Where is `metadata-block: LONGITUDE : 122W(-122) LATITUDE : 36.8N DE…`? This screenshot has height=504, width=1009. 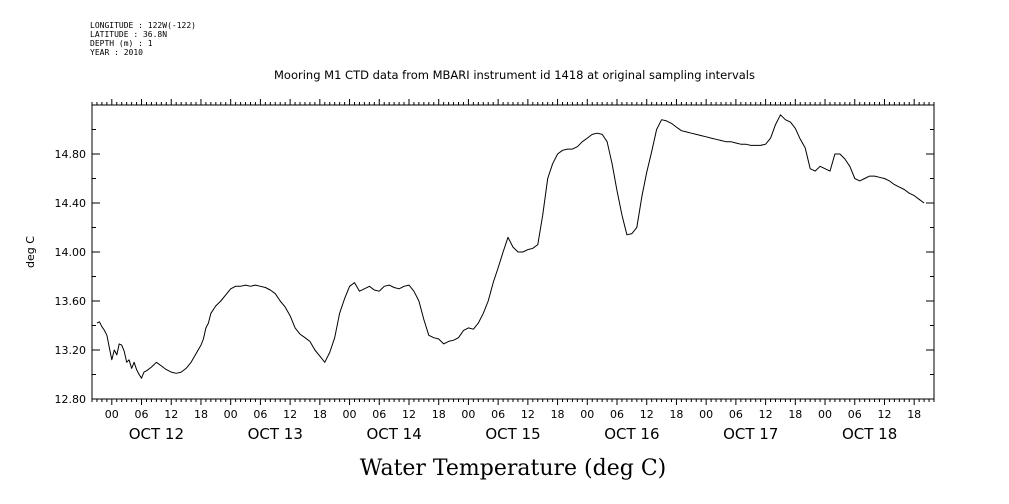
metadata-block: LONGITUDE : 122W(-122) LATITUDE : 36.8N DE… is located at coordinates (143, 39).